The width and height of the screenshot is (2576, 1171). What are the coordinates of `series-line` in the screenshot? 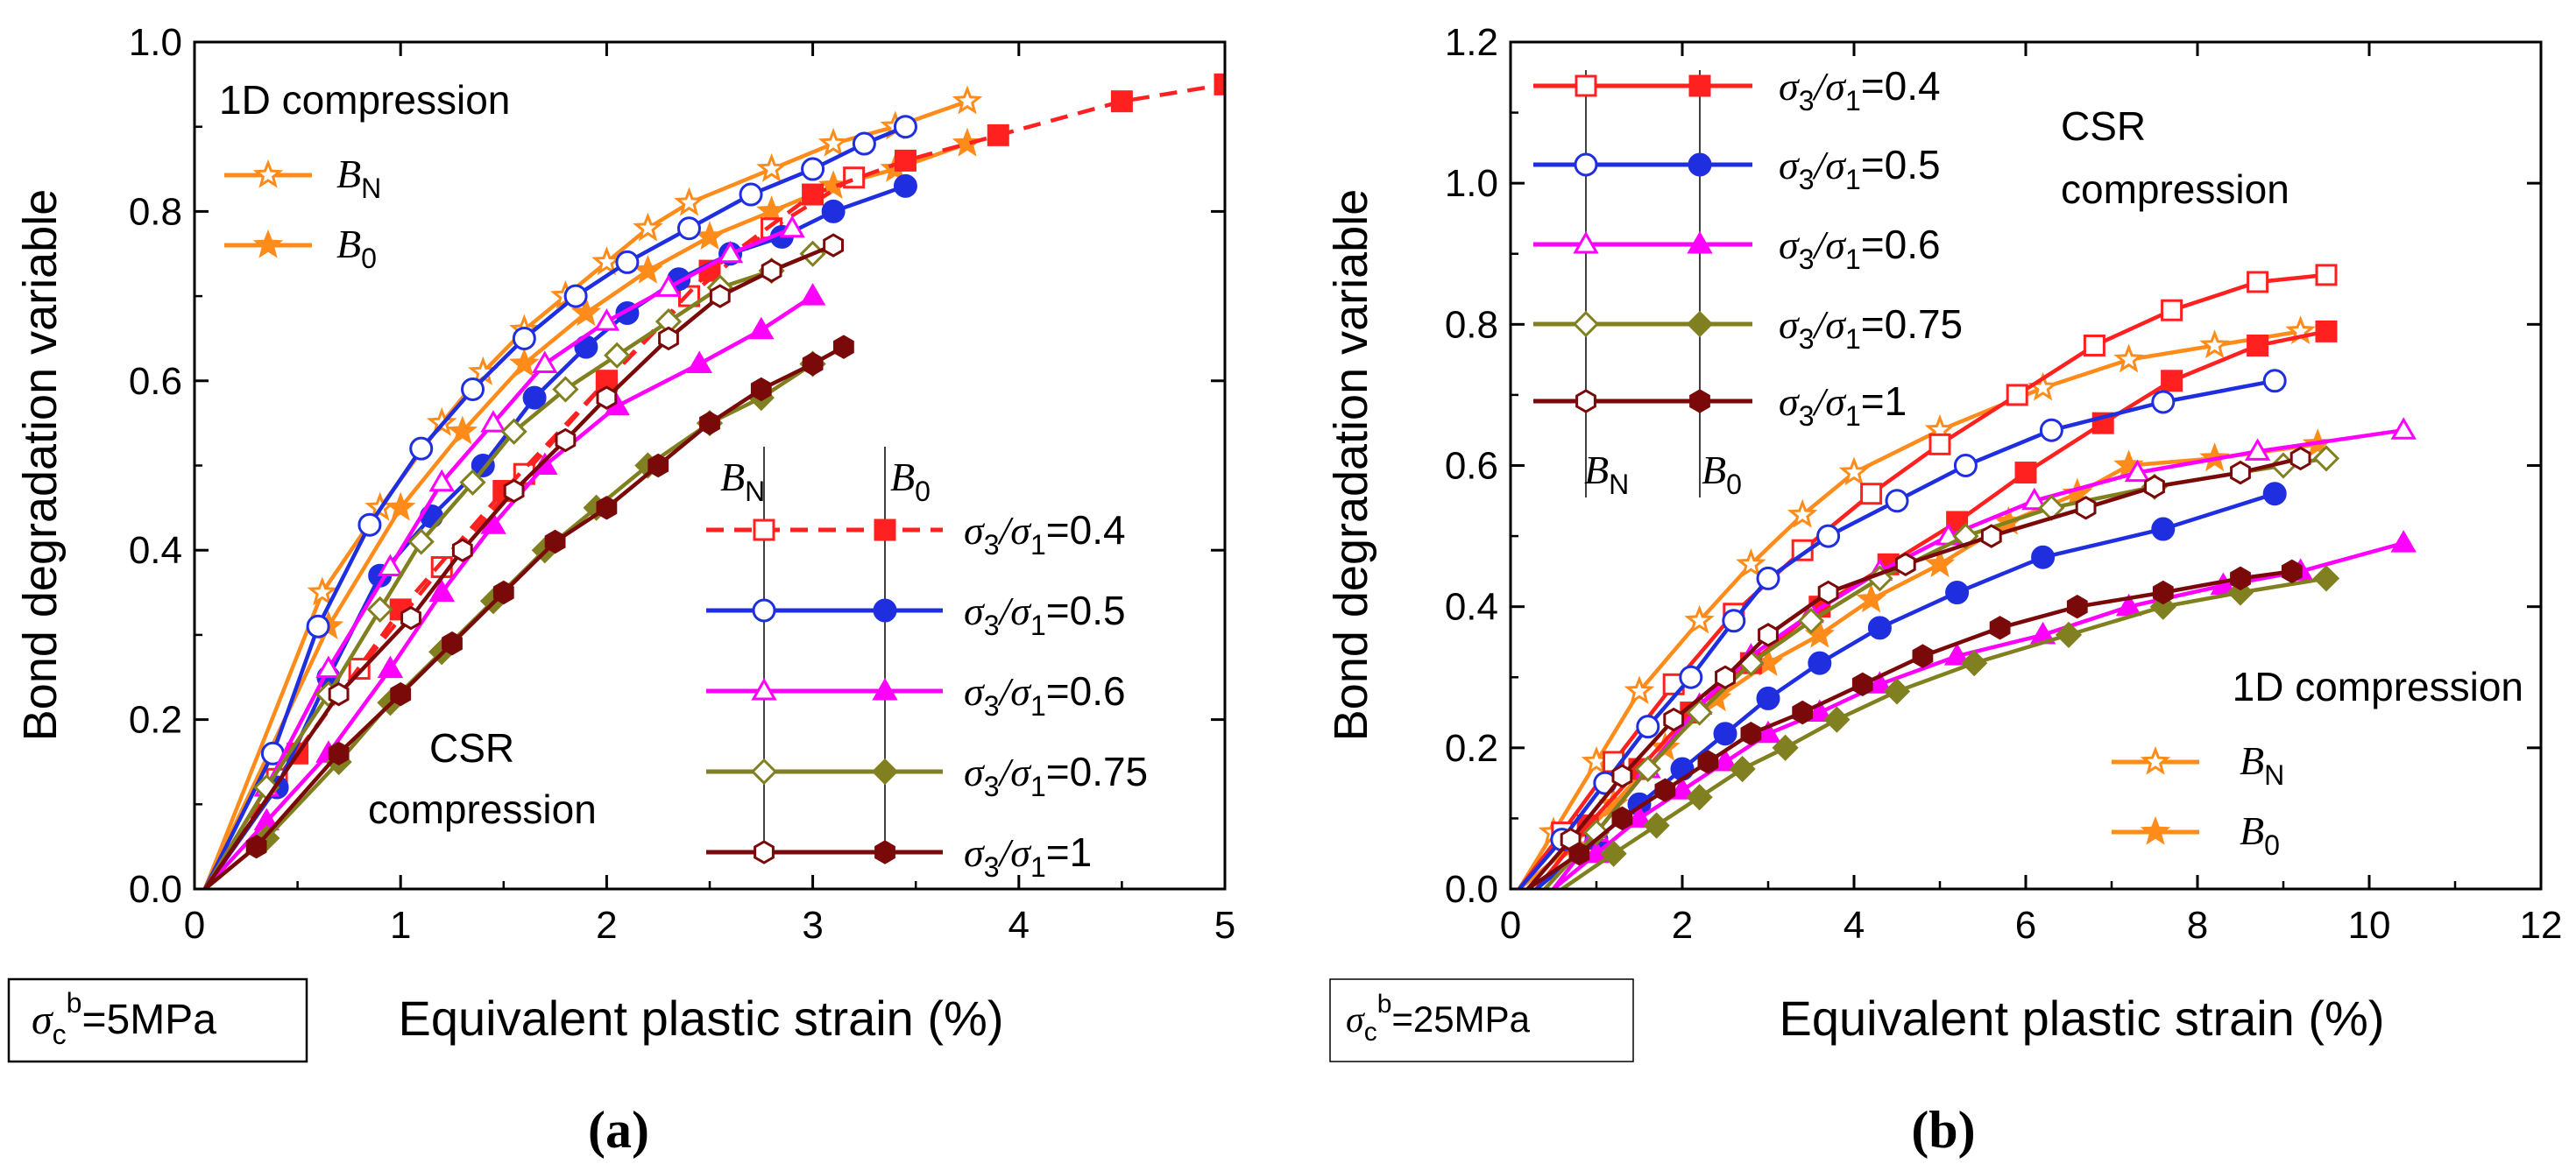 It's located at (1918, 666).